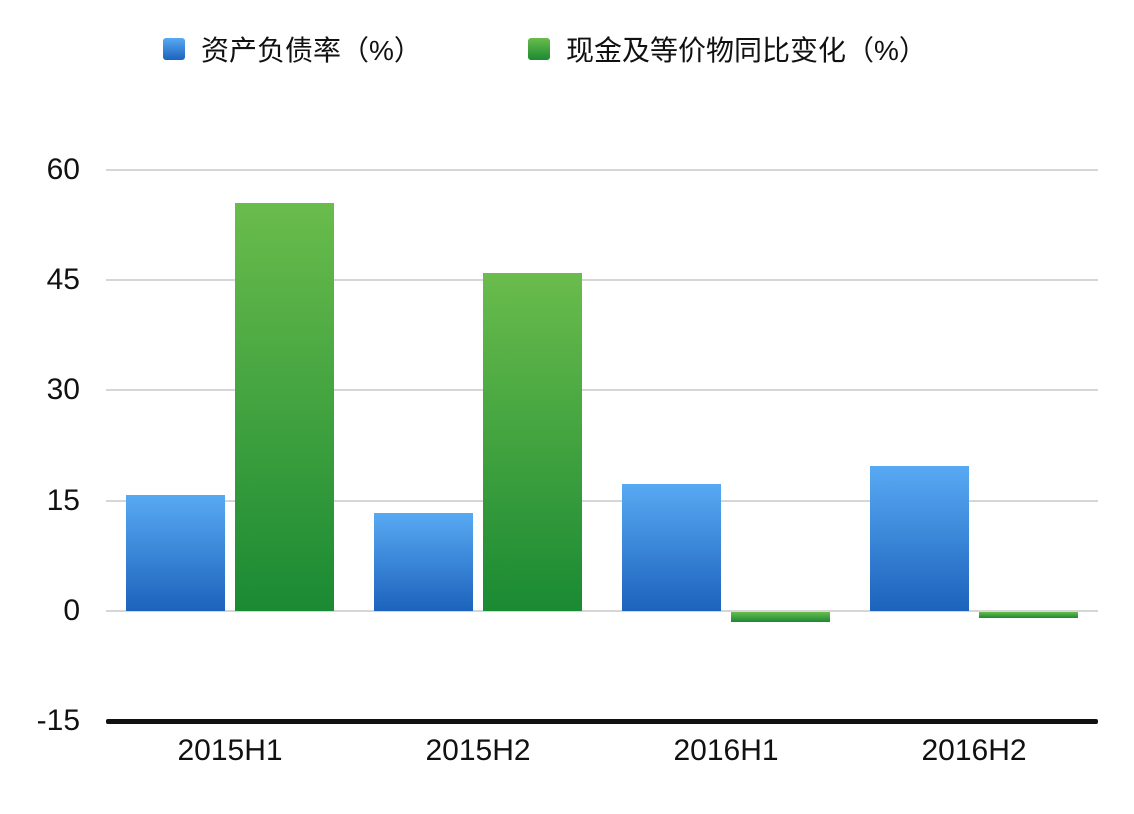 The image size is (1134, 814). Describe the element at coordinates (58, 720) in the screenshot. I see `y-tick-label: -15` at that location.